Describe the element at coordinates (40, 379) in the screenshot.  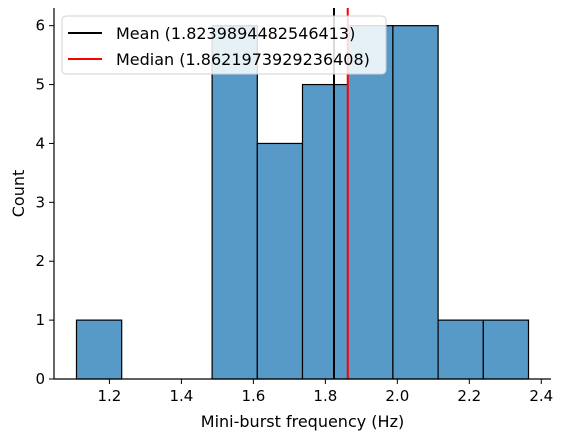
I see `y-tick-label: 0` at that location.